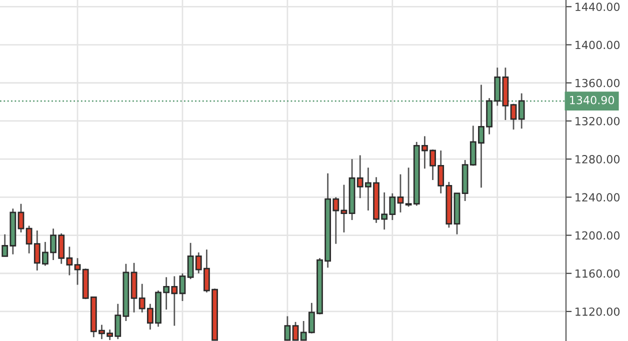  Describe the element at coordinates (598, 121) in the screenshot. I see `y-tick-label: 1320.00` at that location.